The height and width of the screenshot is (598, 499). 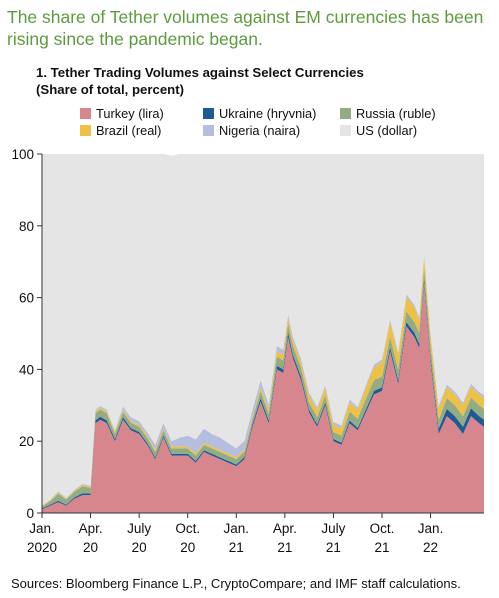 What do you see at coordinates (85, 113) in the screenshot?
I see `legend-swatch-turkey` at bounding box center [85, 113].